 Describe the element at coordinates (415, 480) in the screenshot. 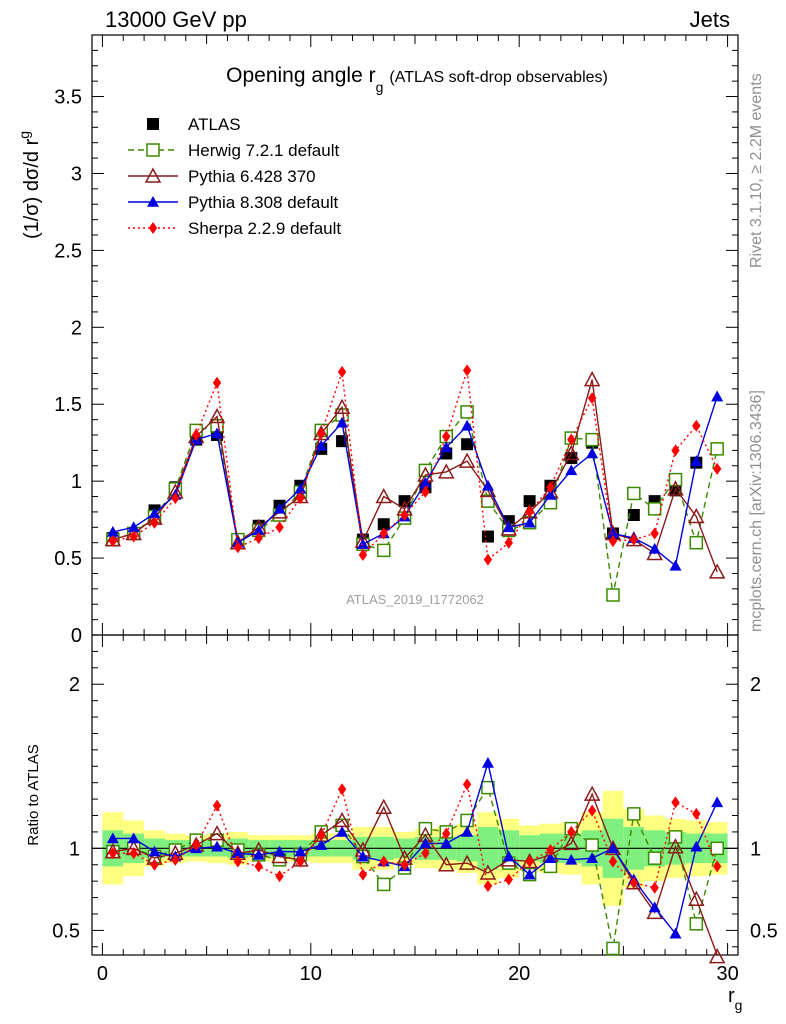

I see `top-series` at that location.